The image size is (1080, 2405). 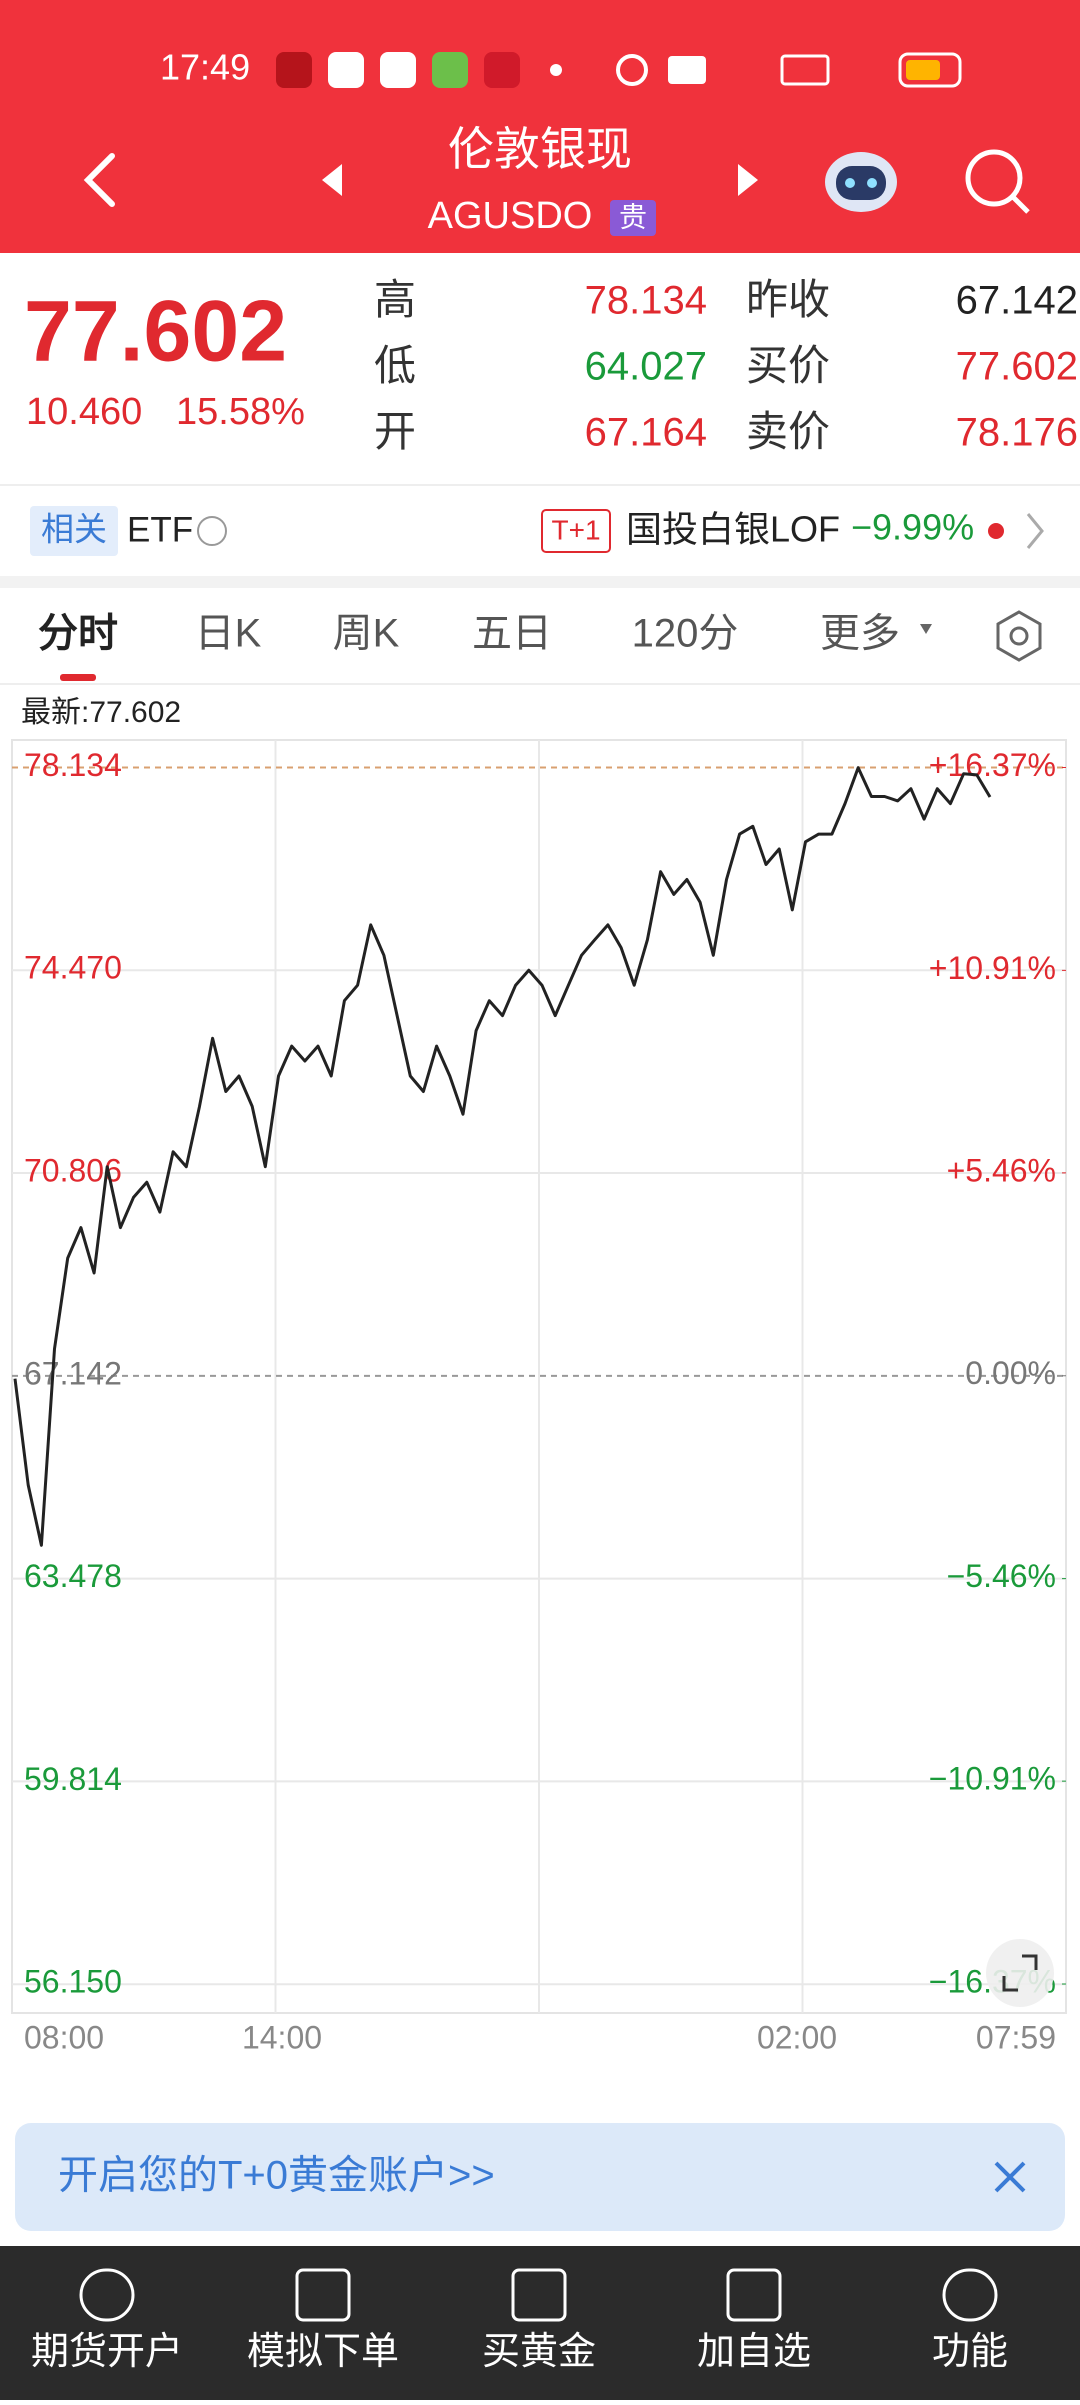 What do you see at coordinates (1035, 531) in the screenshot?
I see `chevron` at bounding box center [1035, 531].